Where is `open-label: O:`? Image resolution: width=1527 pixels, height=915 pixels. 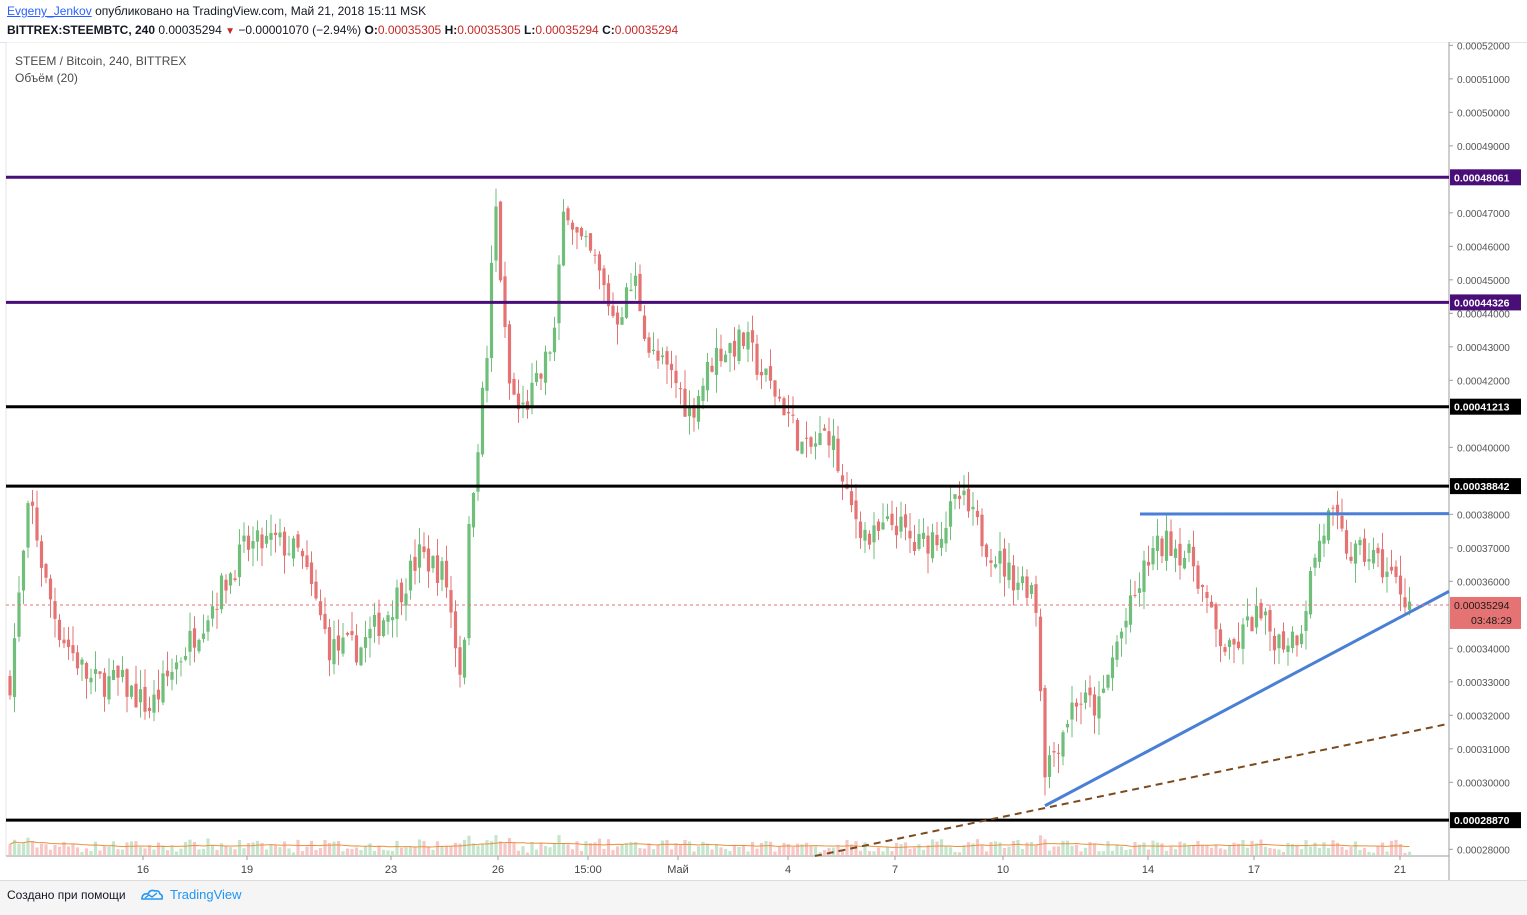 open-label: O: is located at coordinates (370, 30).